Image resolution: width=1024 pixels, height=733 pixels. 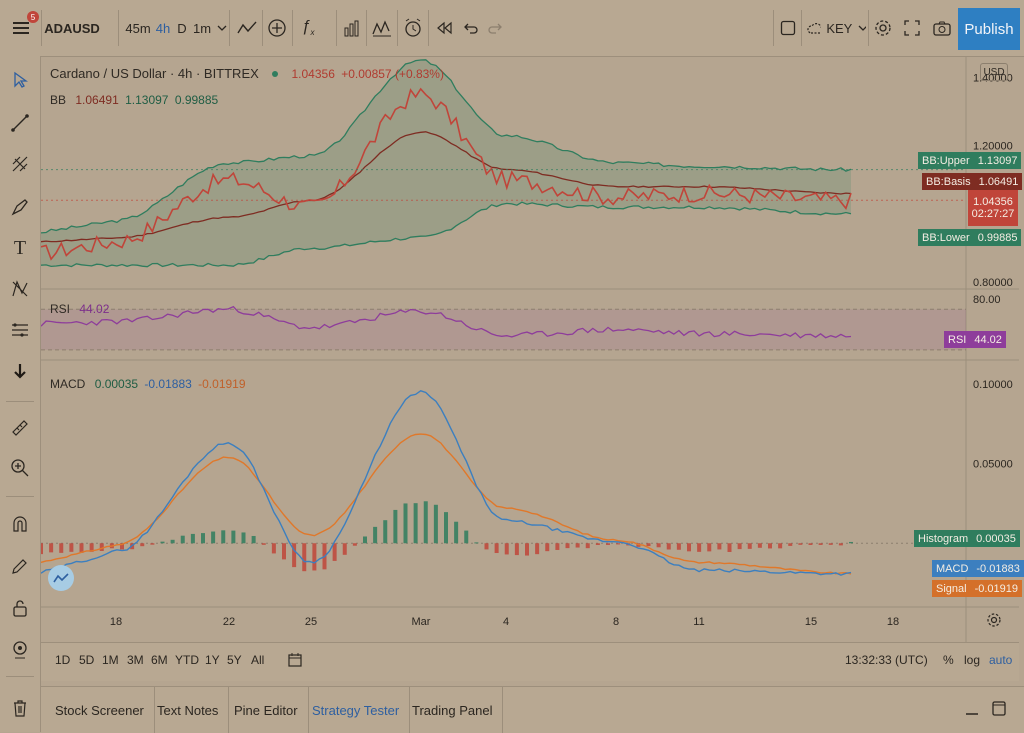 I want to click on range-5y: 5Y, so click(x=234, y=660).